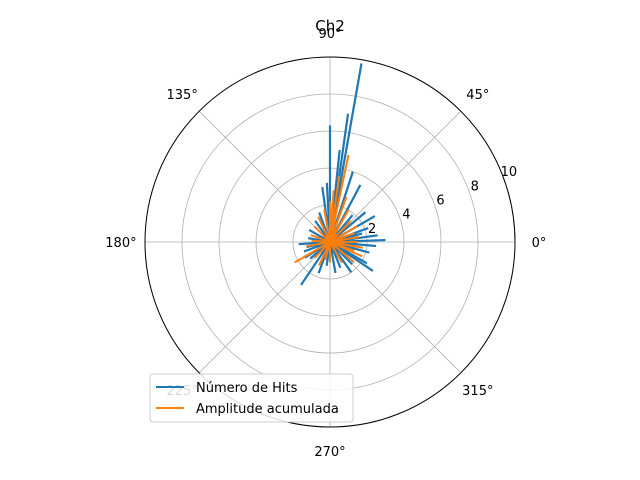 The width and height of the screenshot is (640, 480). Describe the element at coordinates (372, 229) in the screenshot. I see `radial-tick-label-2: 2` at that location.